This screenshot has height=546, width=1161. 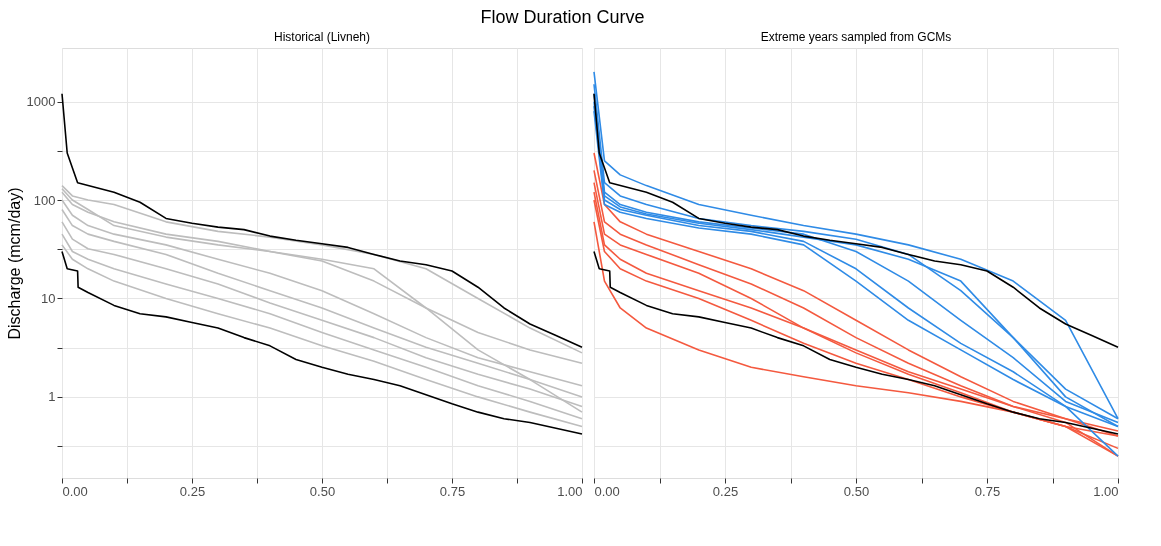 I want to click on y-tick-label: 100, so click(x=44, y=200).